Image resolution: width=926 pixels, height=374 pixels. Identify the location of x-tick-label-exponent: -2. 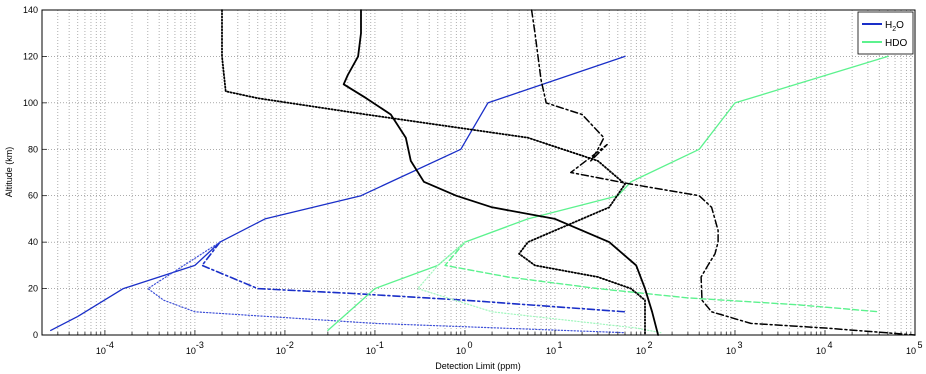
(290, 345).